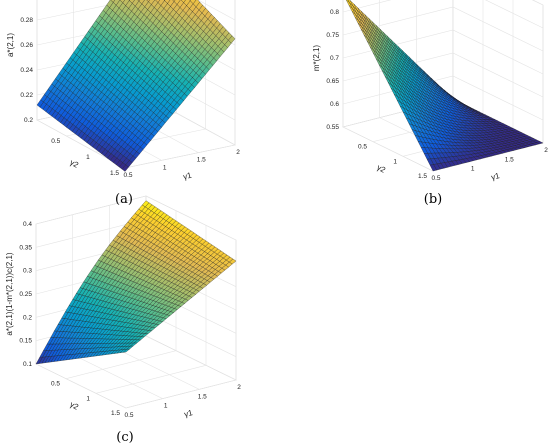 The width and height of the screenshot is (550, 448). I want to click on z-axis-label: a*(2,1), so click(10, 45).